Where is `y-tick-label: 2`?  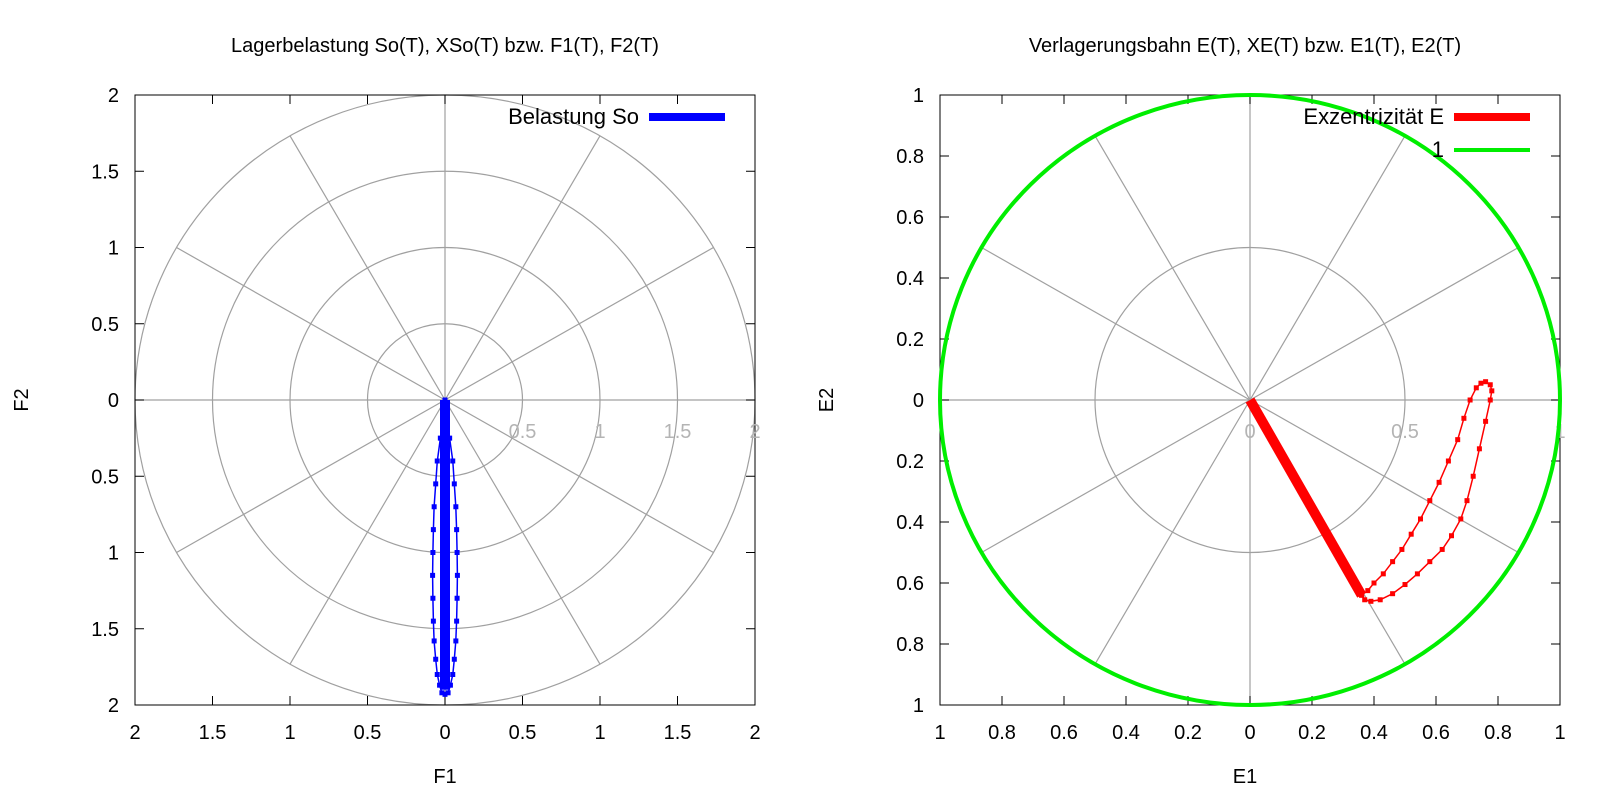 y-tick-label: 2 is located at coordinates (113, 96).